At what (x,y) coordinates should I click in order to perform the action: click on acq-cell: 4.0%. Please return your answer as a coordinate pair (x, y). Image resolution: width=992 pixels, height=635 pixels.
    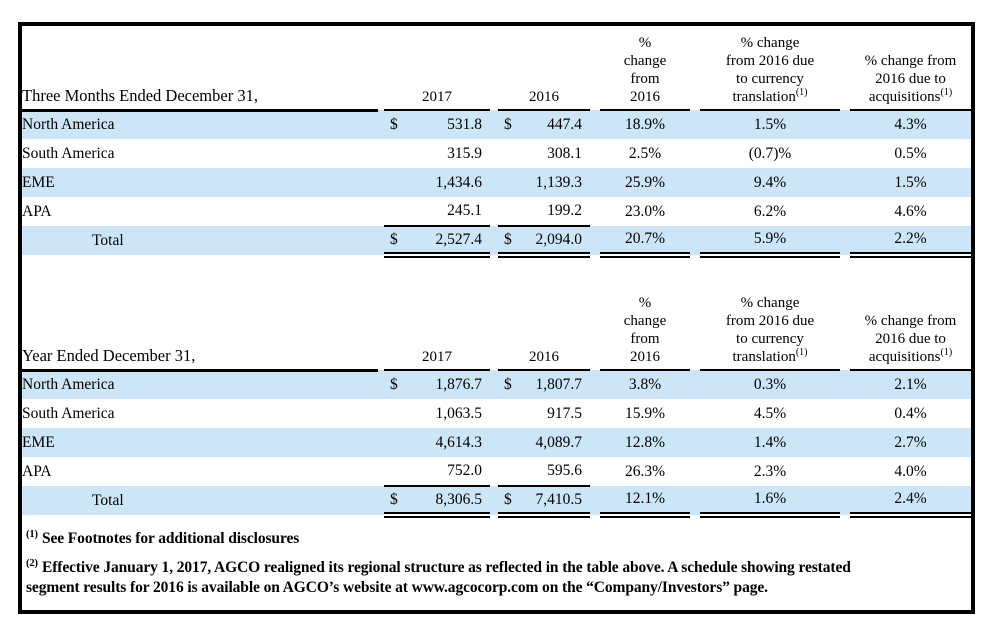
    Looking at the image, I should click on (910, 471).